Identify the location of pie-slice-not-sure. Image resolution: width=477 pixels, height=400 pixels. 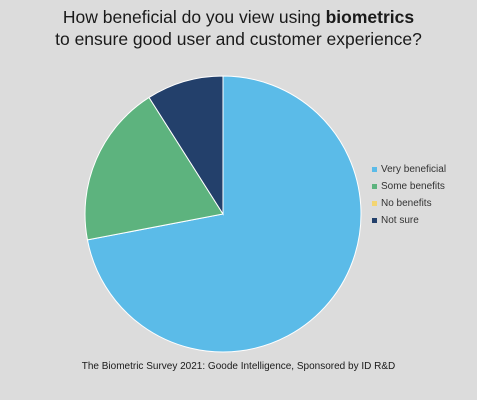
(186, 145).